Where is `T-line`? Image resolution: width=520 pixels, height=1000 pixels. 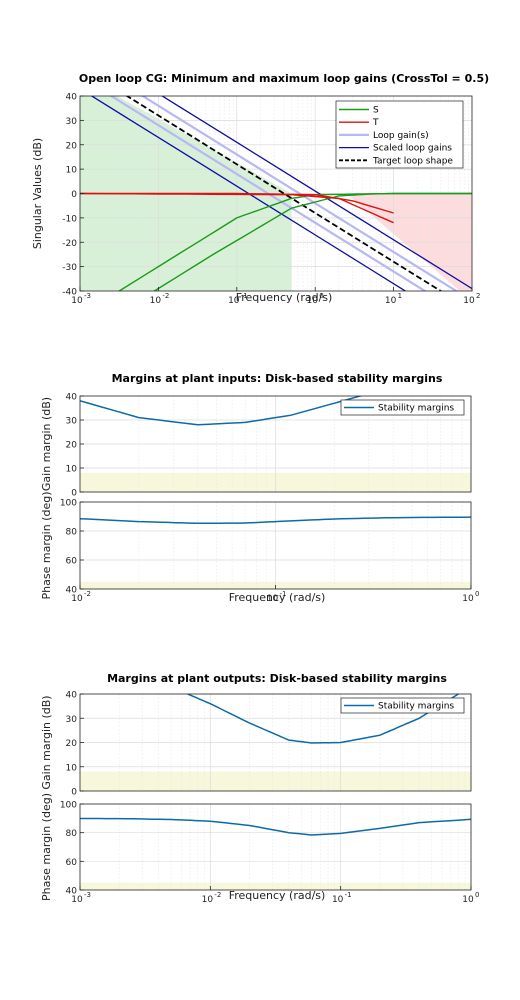 T-line is located at coordinates (237, 208).